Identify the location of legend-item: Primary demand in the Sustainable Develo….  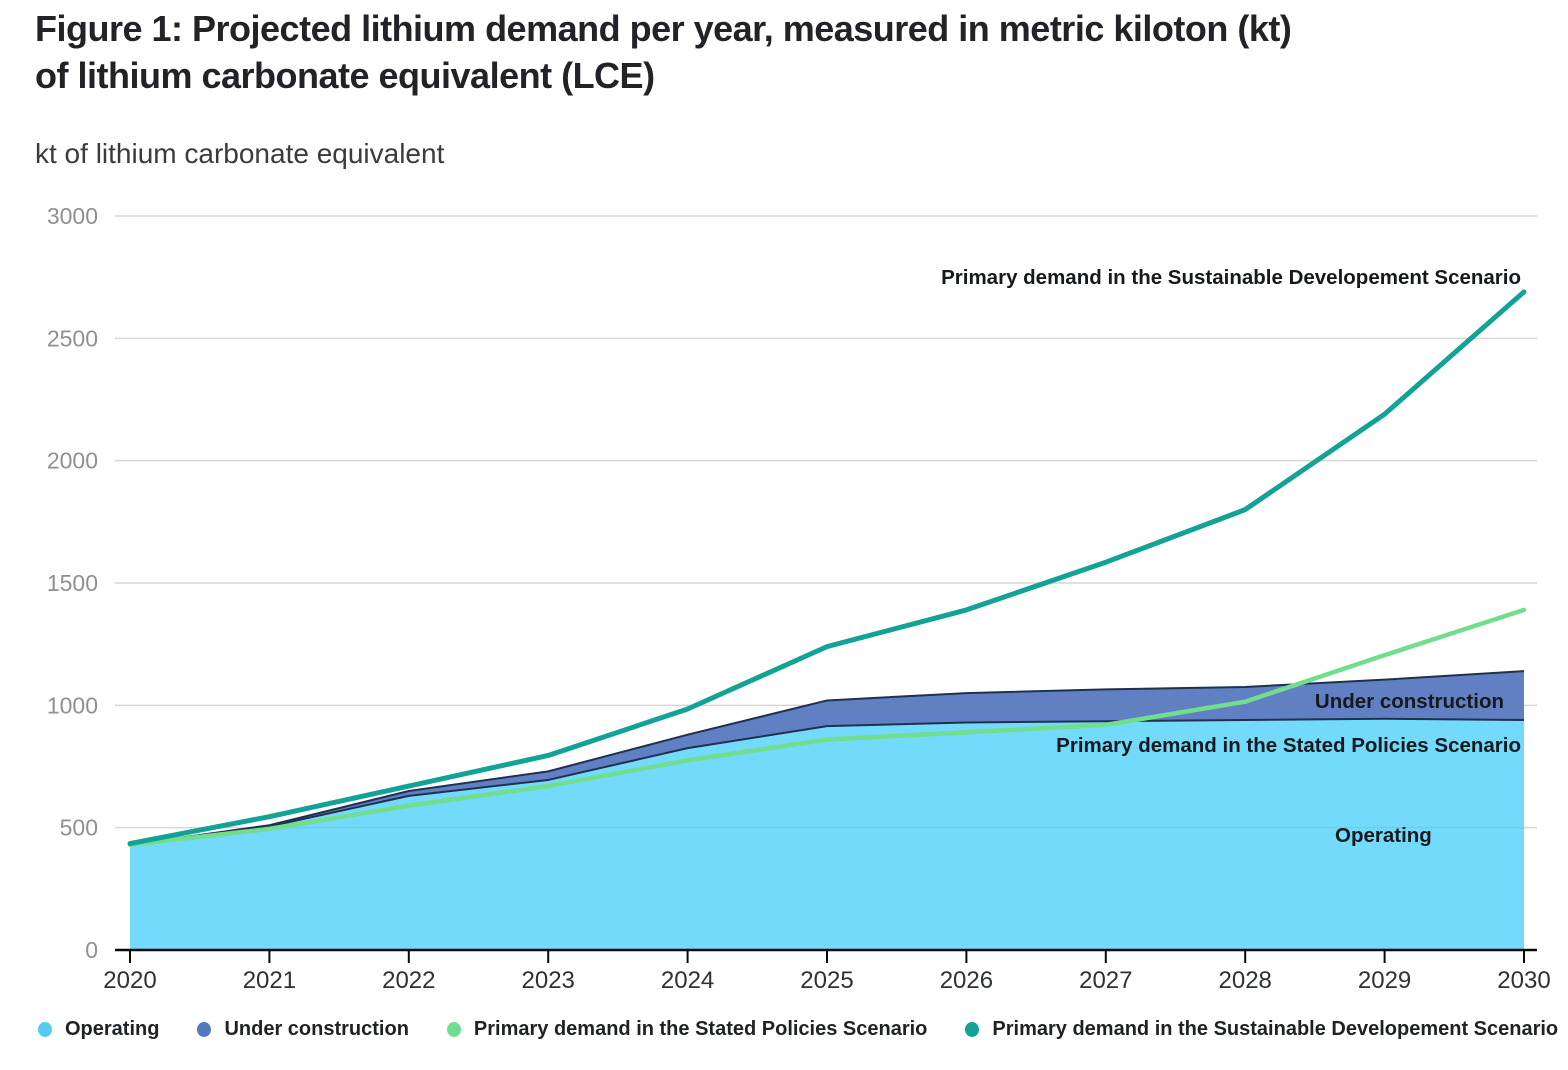
(1261, 1029).